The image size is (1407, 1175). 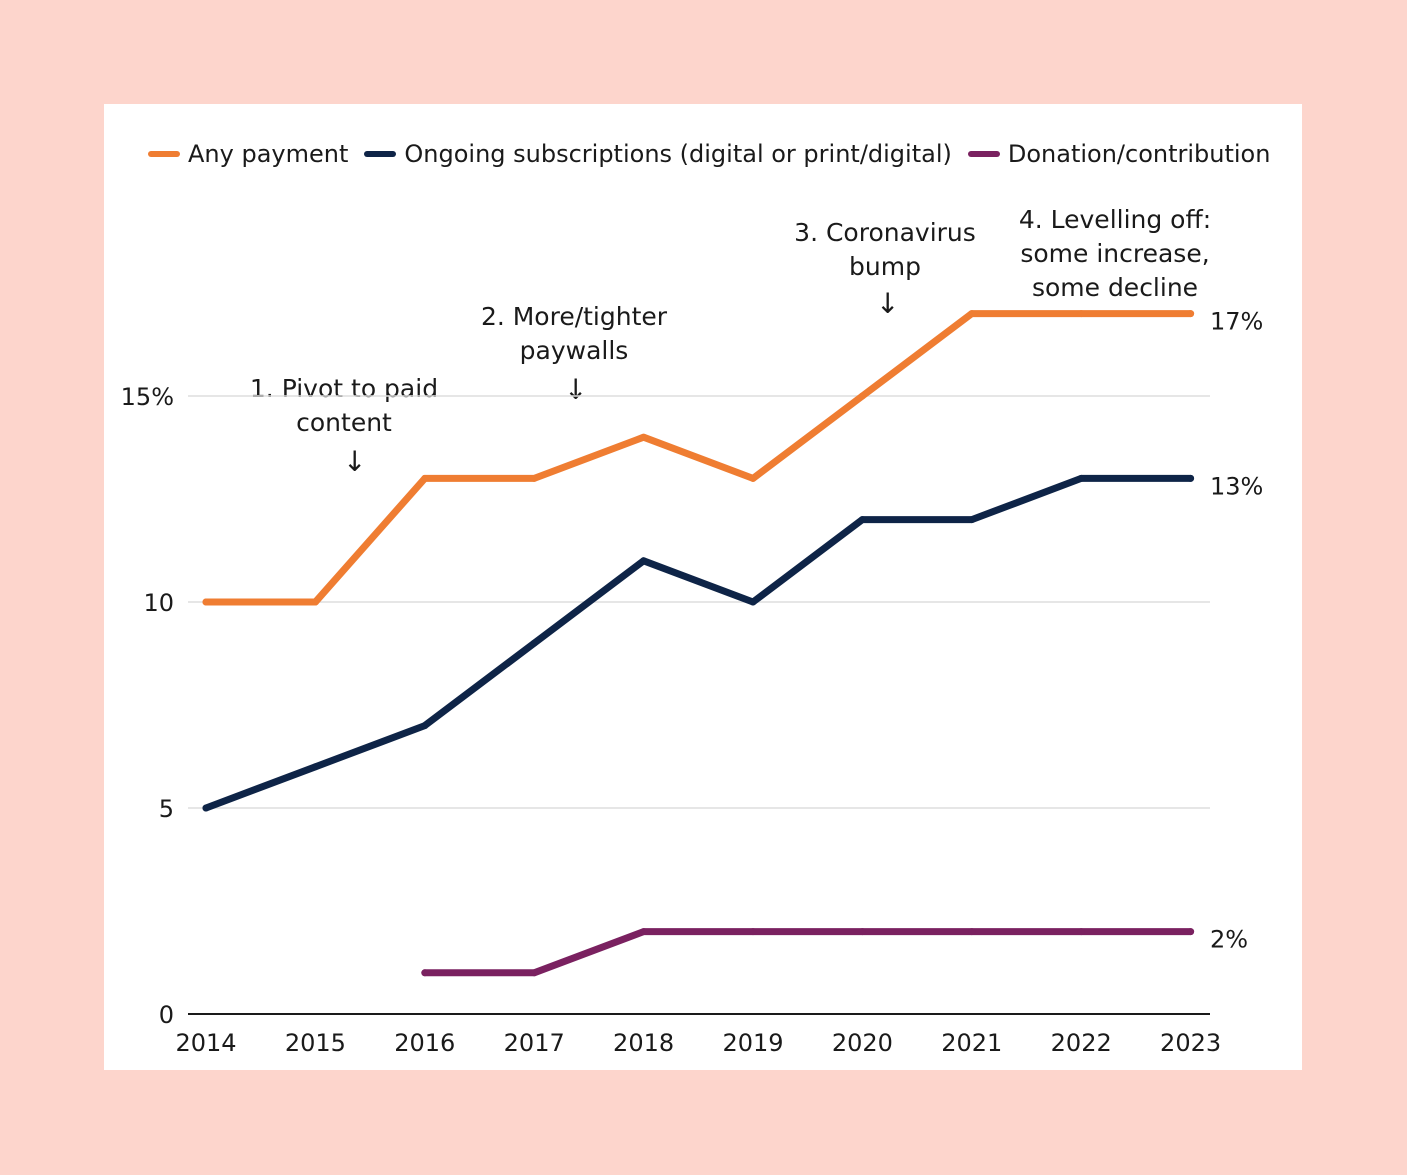 I want to click on x-tick-label: 2018, so click(x=643, y=1043).